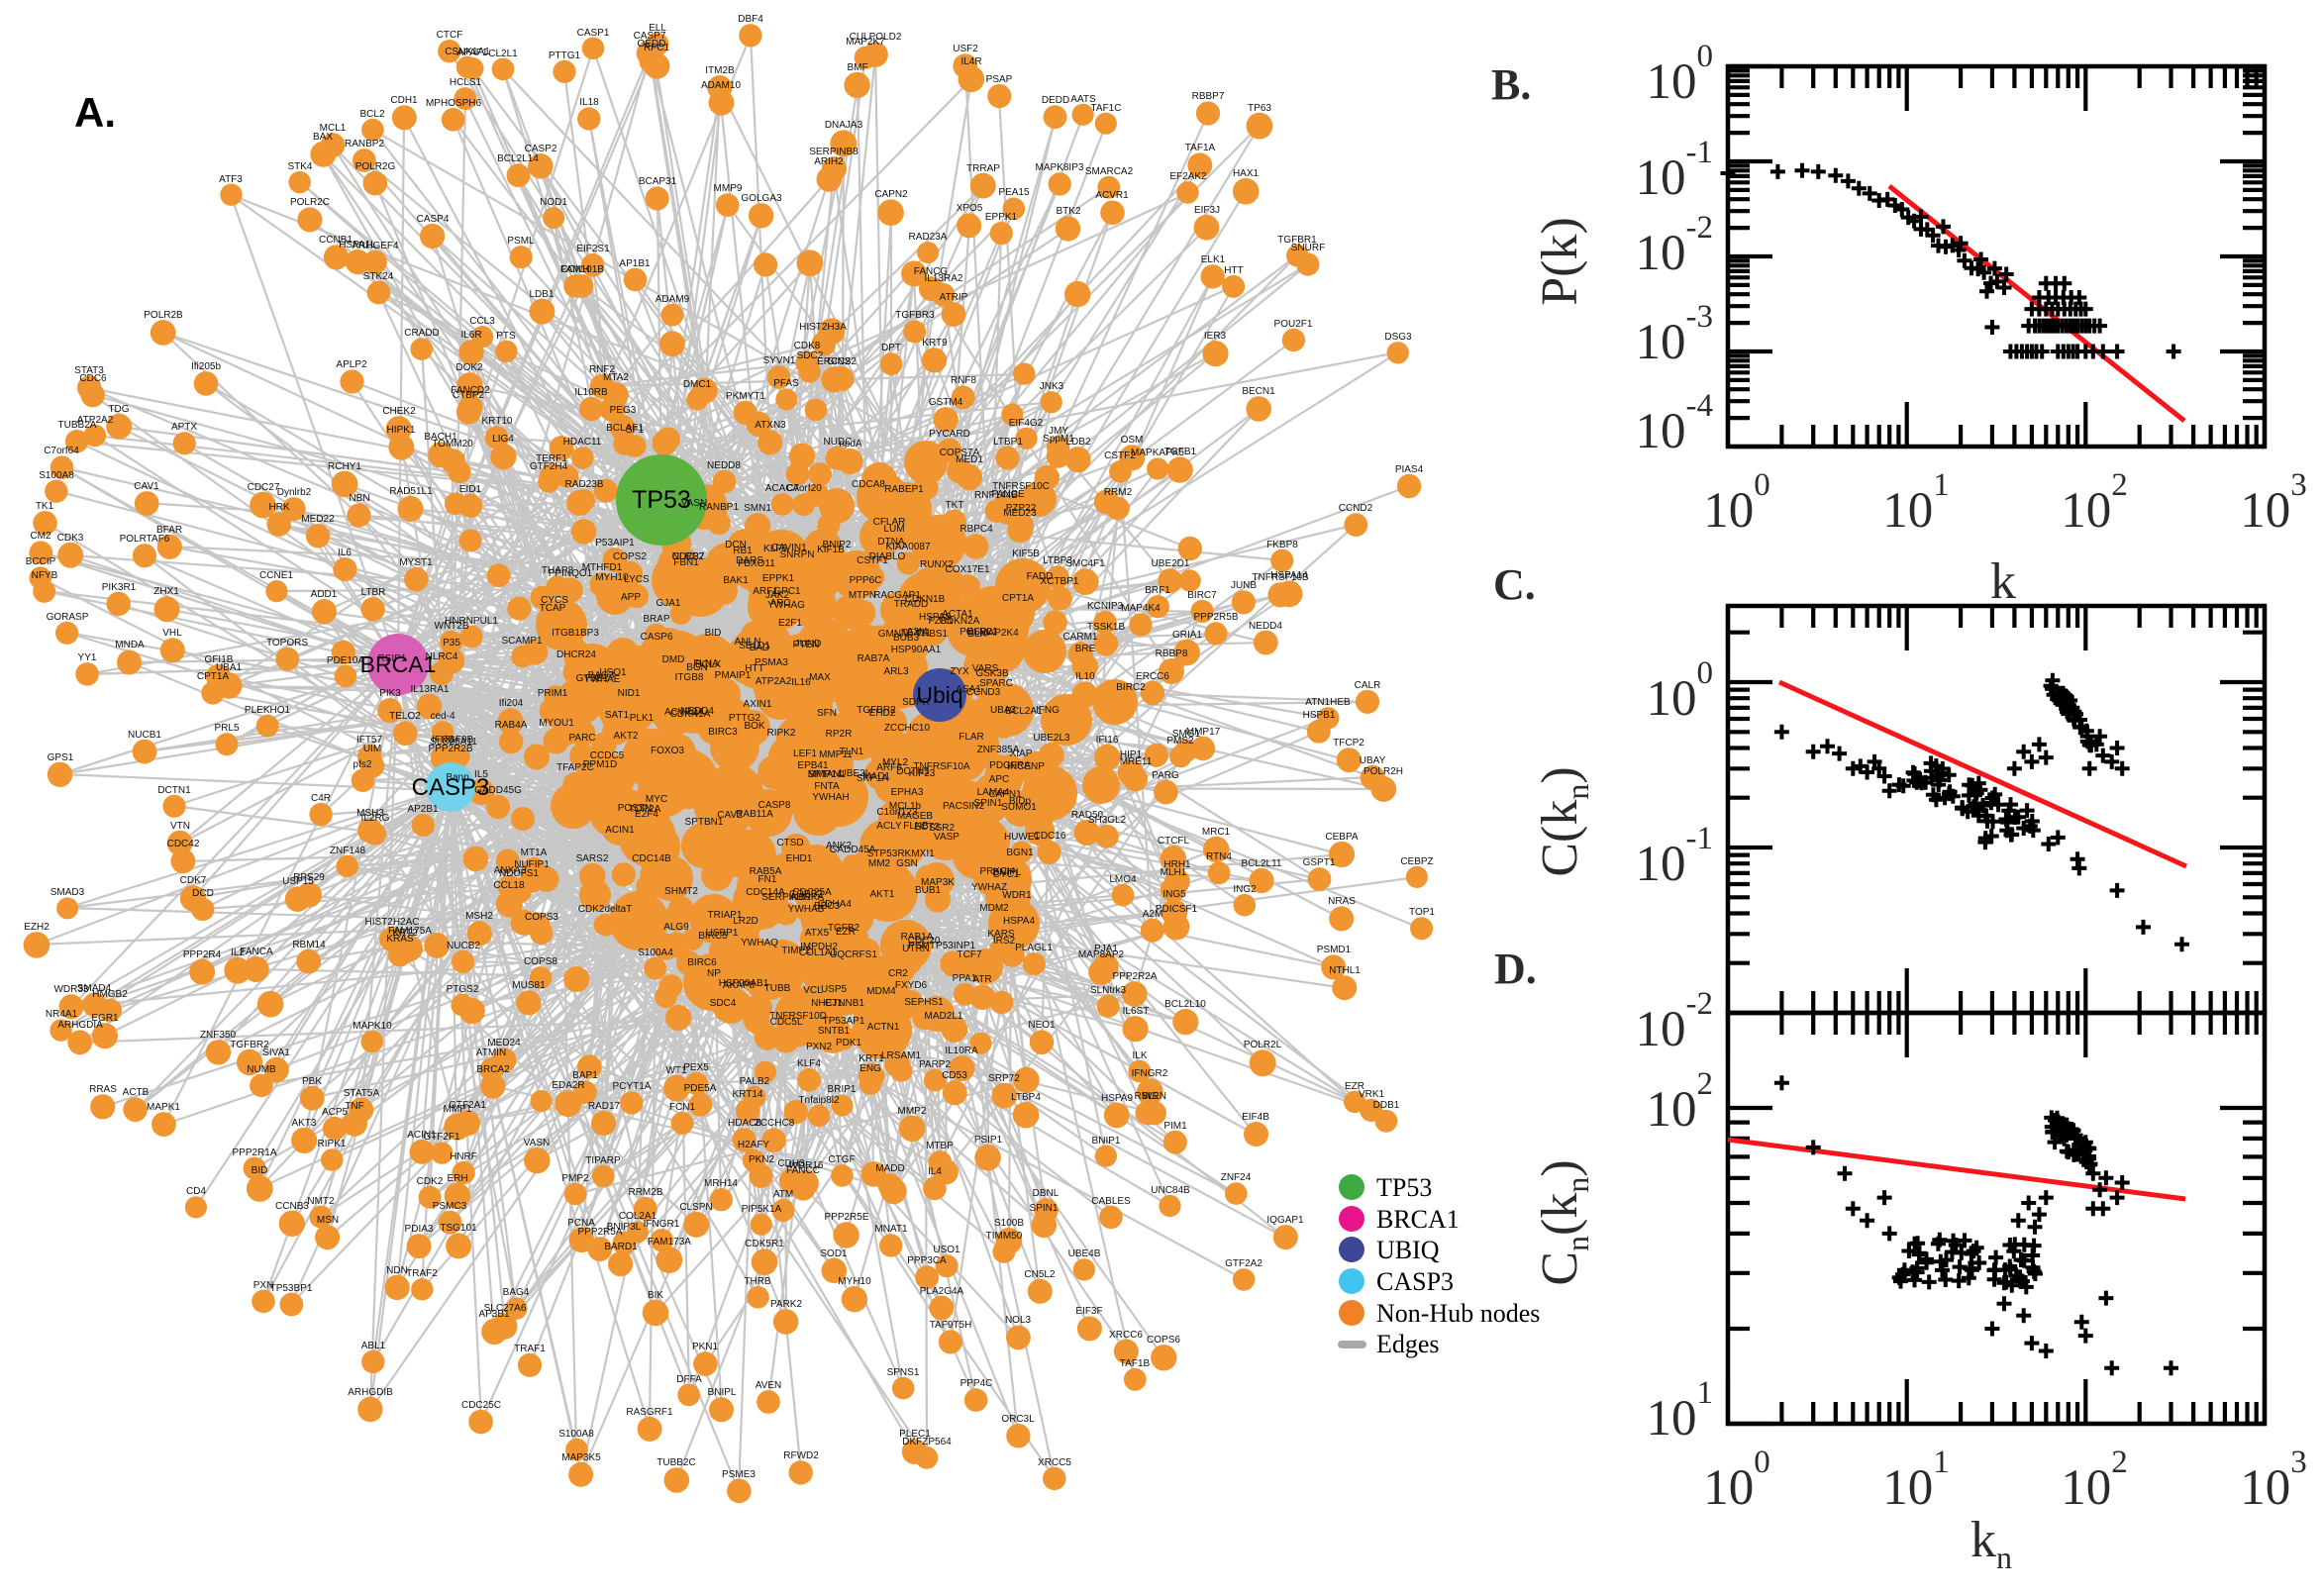  I want to click on svg-text: NUDC, so click(838, 442).